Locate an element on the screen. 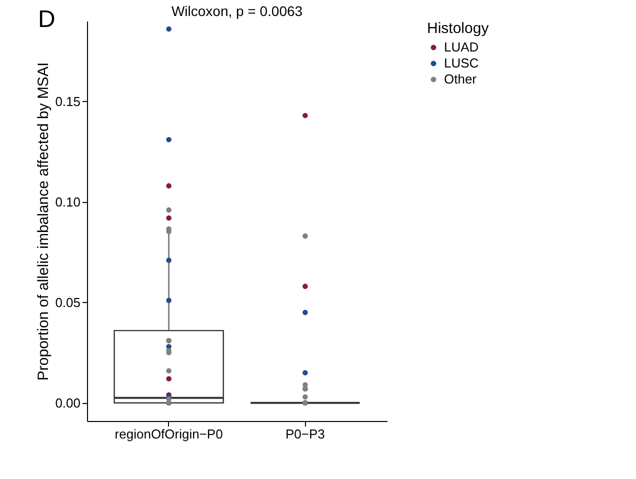  chart-title: Wilcoxon, p = 0.0063 is located at coordinates (237, 11).